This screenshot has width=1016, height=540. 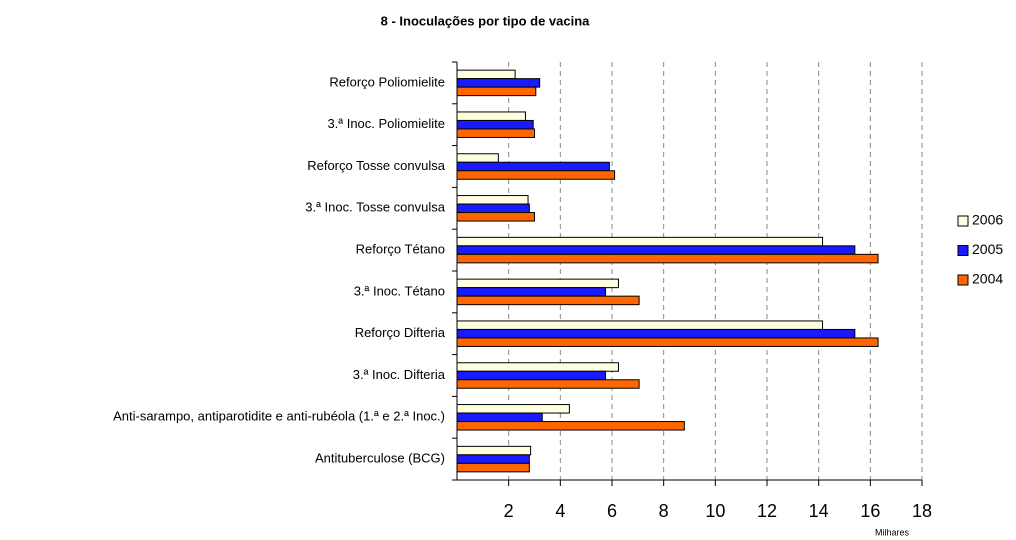 What do you see at coordinates (870, 511) in the screenshot?
I see `x-tick-label: 16` at bounding box center [870, 511].